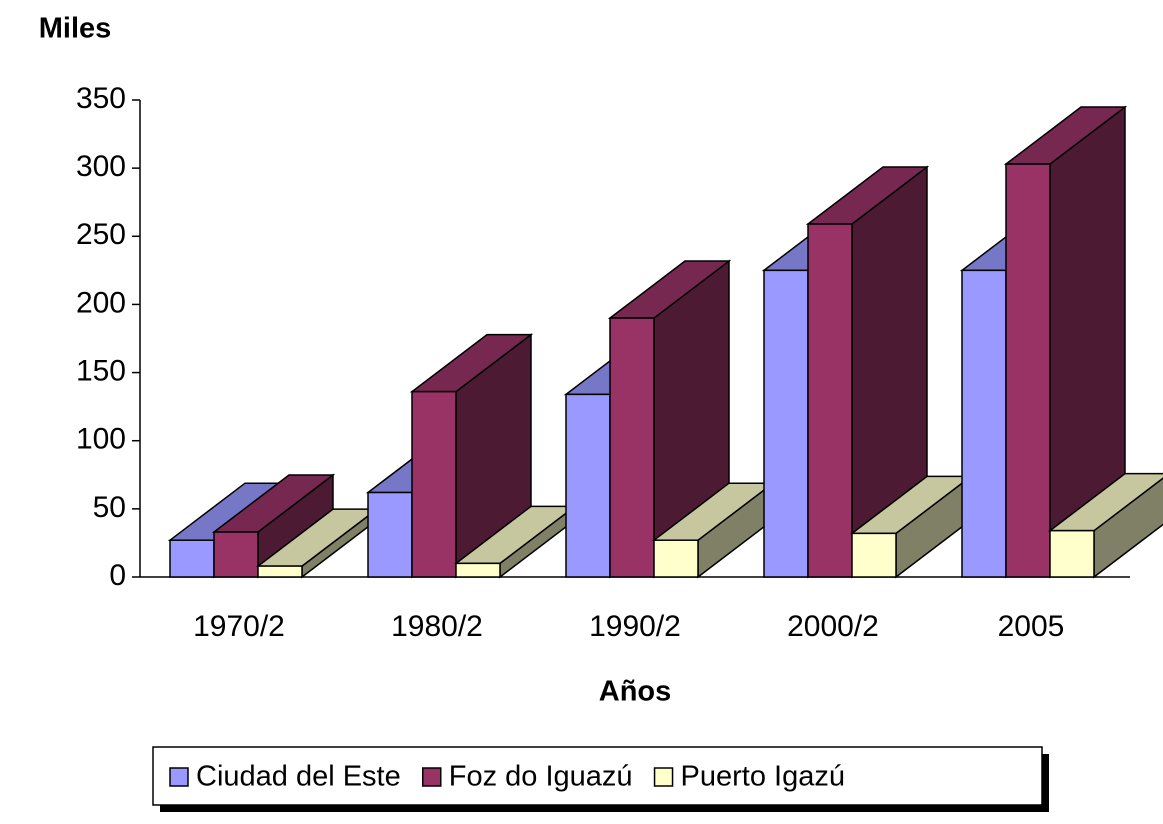 This screenshot has width=1163, height=824. Describe the element at coordinates (763, 777) in the screenshot. I see `legend-label: Puerto Igazú` at that location.